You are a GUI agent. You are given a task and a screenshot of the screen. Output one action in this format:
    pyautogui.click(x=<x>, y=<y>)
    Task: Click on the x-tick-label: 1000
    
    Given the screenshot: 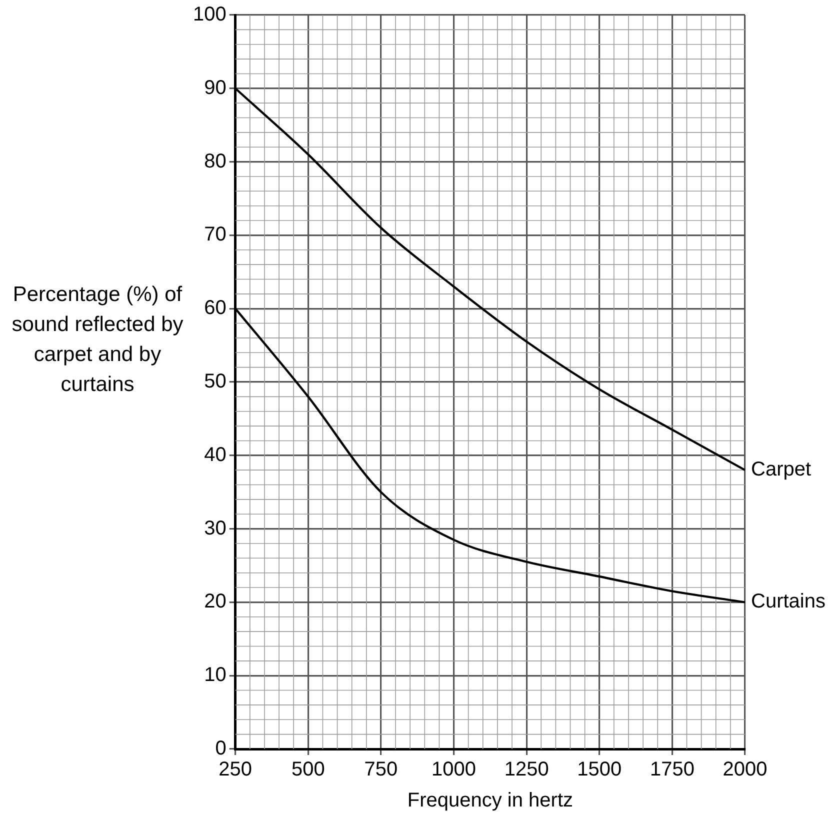 What is the action you would take?
    pyautogui.click(x=454, y=769)
    